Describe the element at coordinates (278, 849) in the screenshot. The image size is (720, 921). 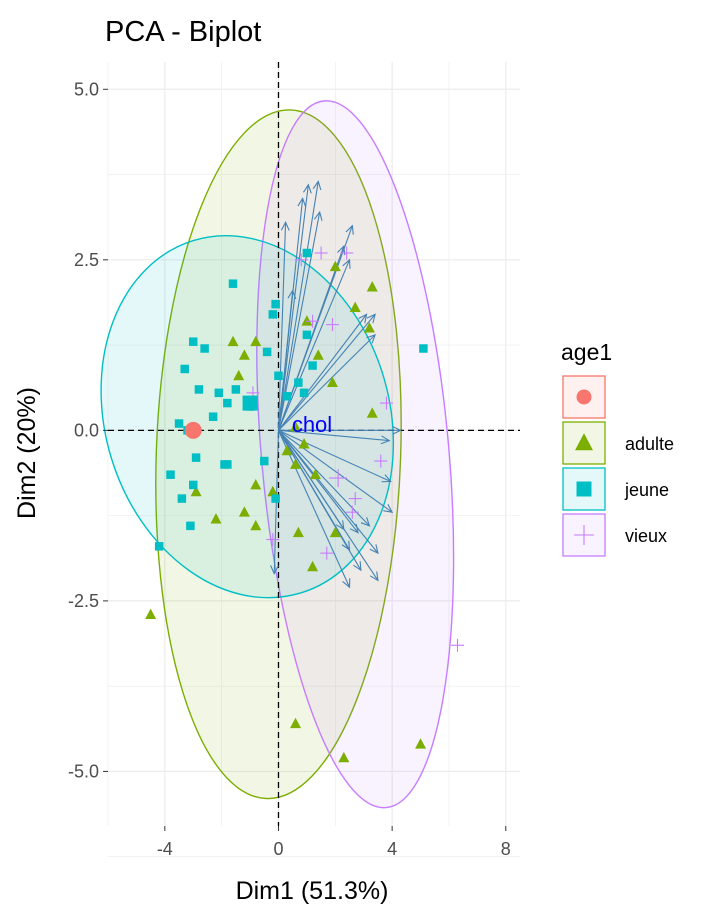
I see `x-tick-label: 0` at that location.